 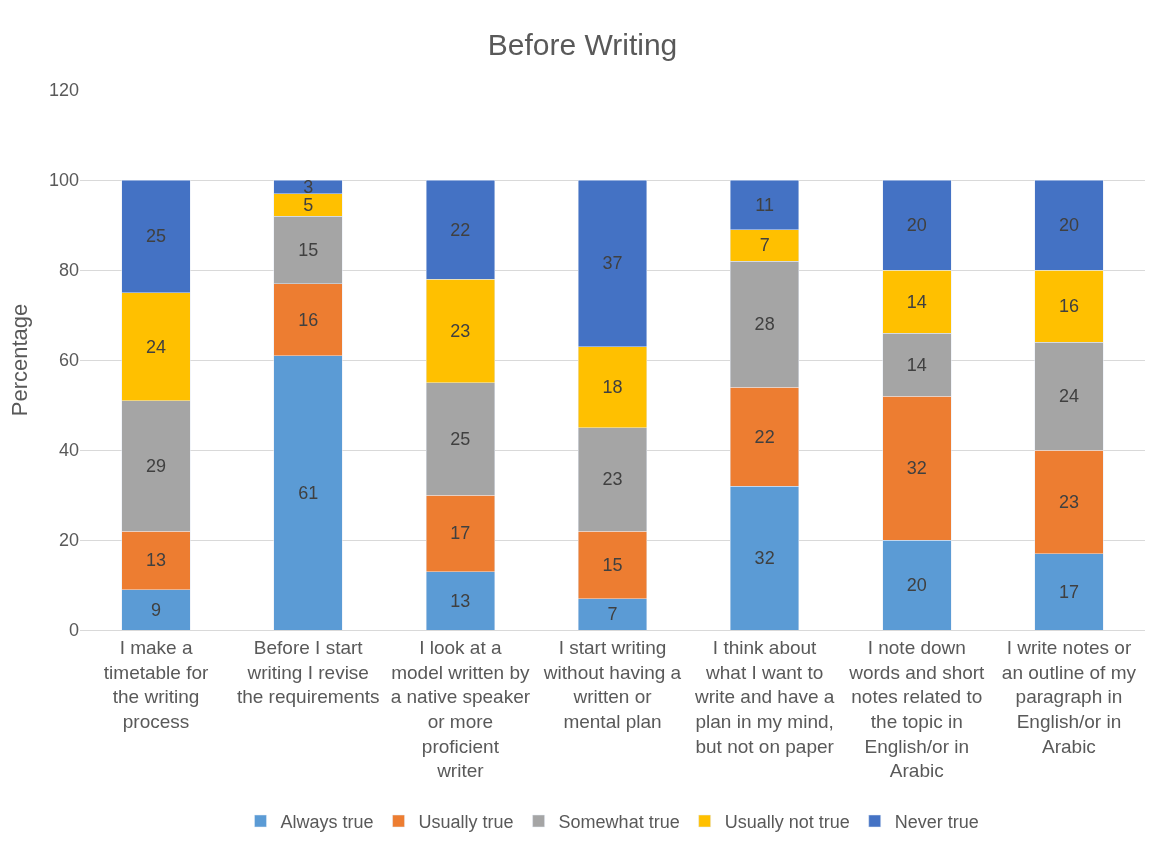 I want to click on data-label: 18, so click(x=612, y=387).